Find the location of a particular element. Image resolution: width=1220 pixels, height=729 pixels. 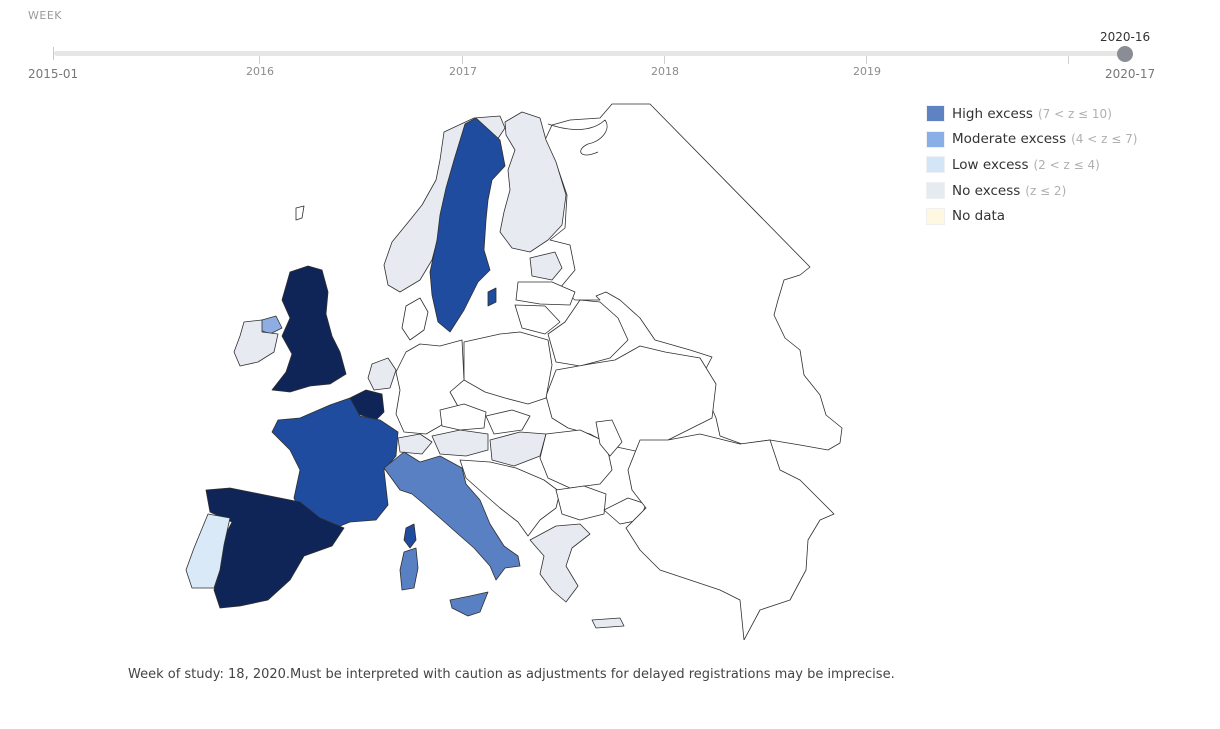

slider-year-label: 2019 is located at coordinates (867, 71).